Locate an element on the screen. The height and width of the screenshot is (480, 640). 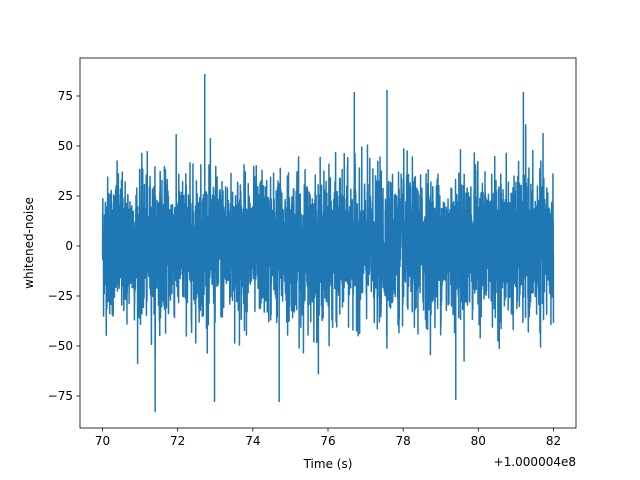
y-tick-label: 0 is located at coordinates (69, 246).